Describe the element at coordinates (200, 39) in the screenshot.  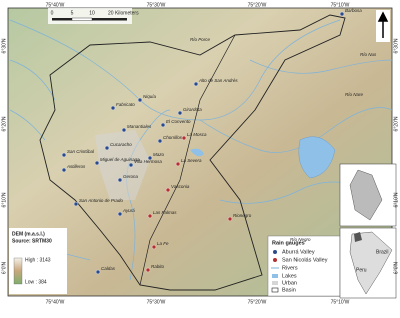
I see `river-label: Río Porce` at that location.